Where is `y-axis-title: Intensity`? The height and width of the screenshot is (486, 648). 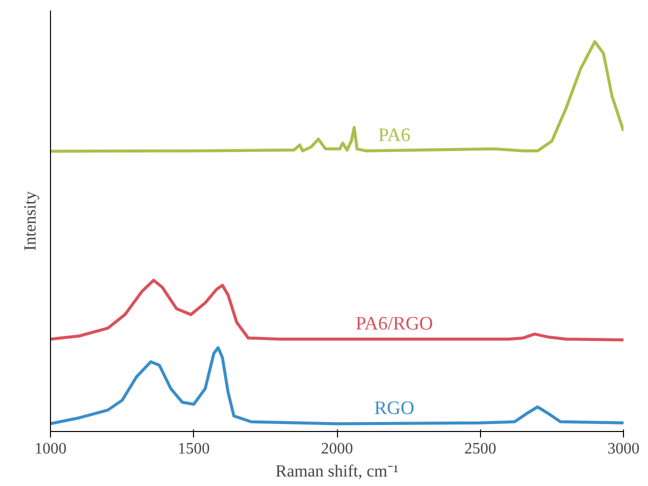 y-axis-title: Intensity is located at coordinates (30, 220).